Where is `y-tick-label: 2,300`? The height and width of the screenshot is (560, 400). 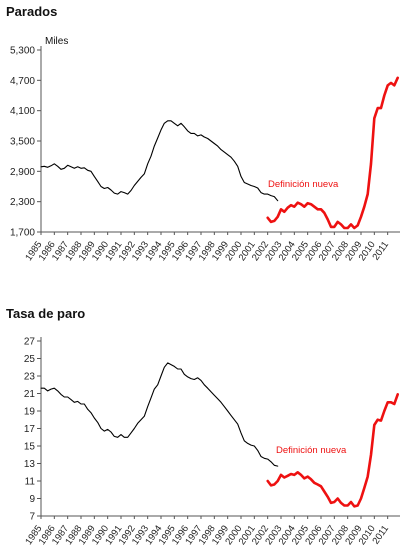
y-tick-label: 2,300 is located at coordinates (22, 202).